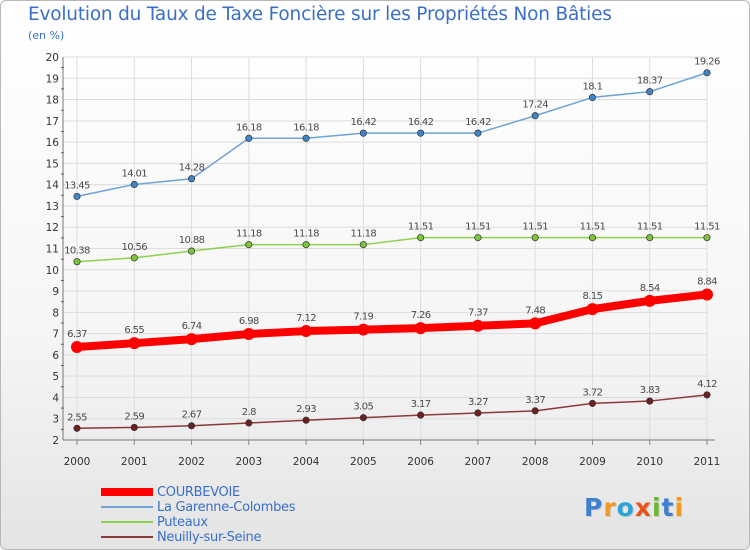  I want to click on data-label-neuilly-sur-seine: 2.67, so click(192, 415).